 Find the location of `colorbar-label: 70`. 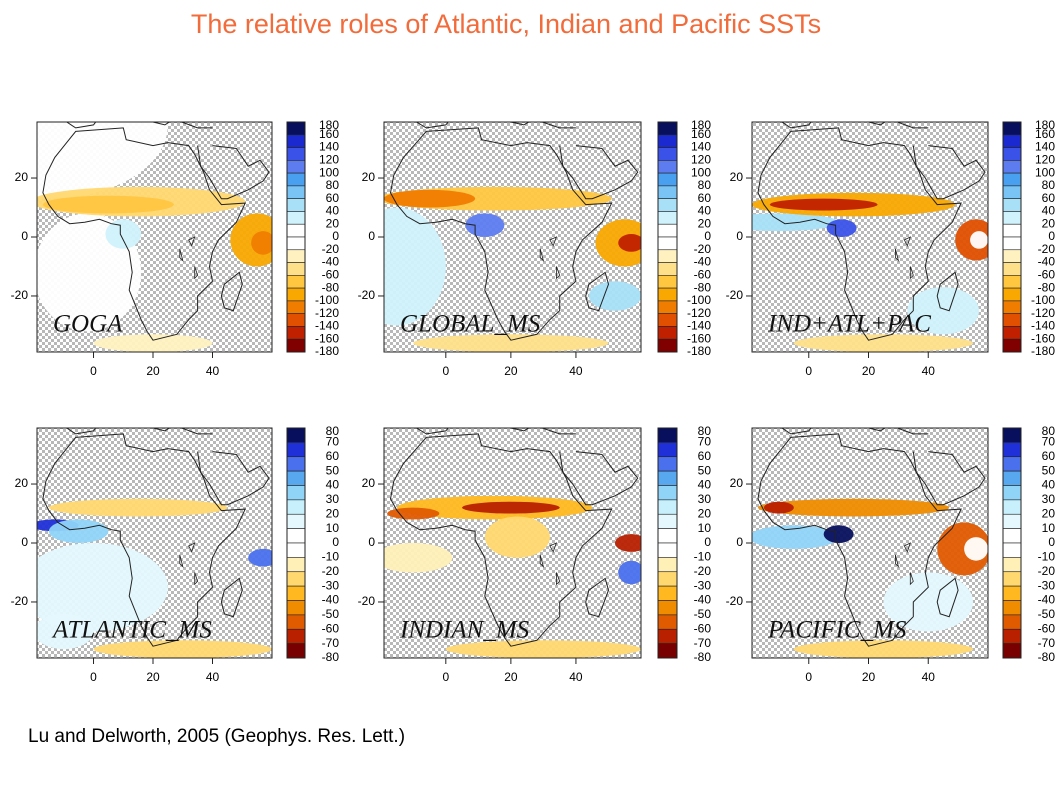

colorbar-label: 70 is located at coordinates (1049, 442).